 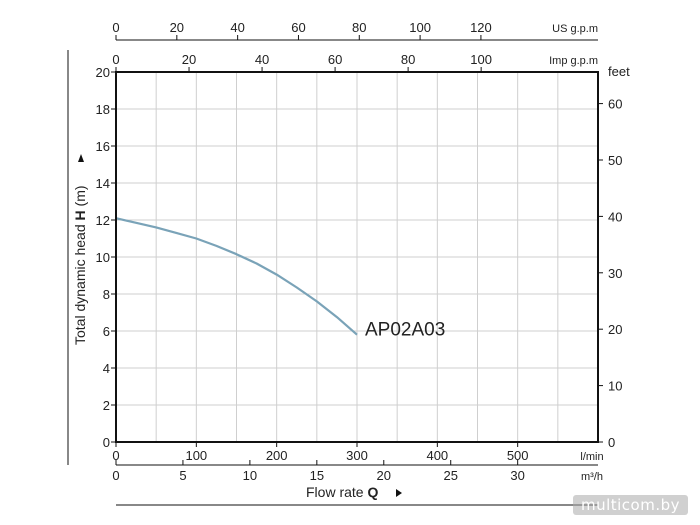 What do you see at coordinates (630, 505) in the screenshot?
I see `watermark: multicom.by` at bounding box center [630, 505].